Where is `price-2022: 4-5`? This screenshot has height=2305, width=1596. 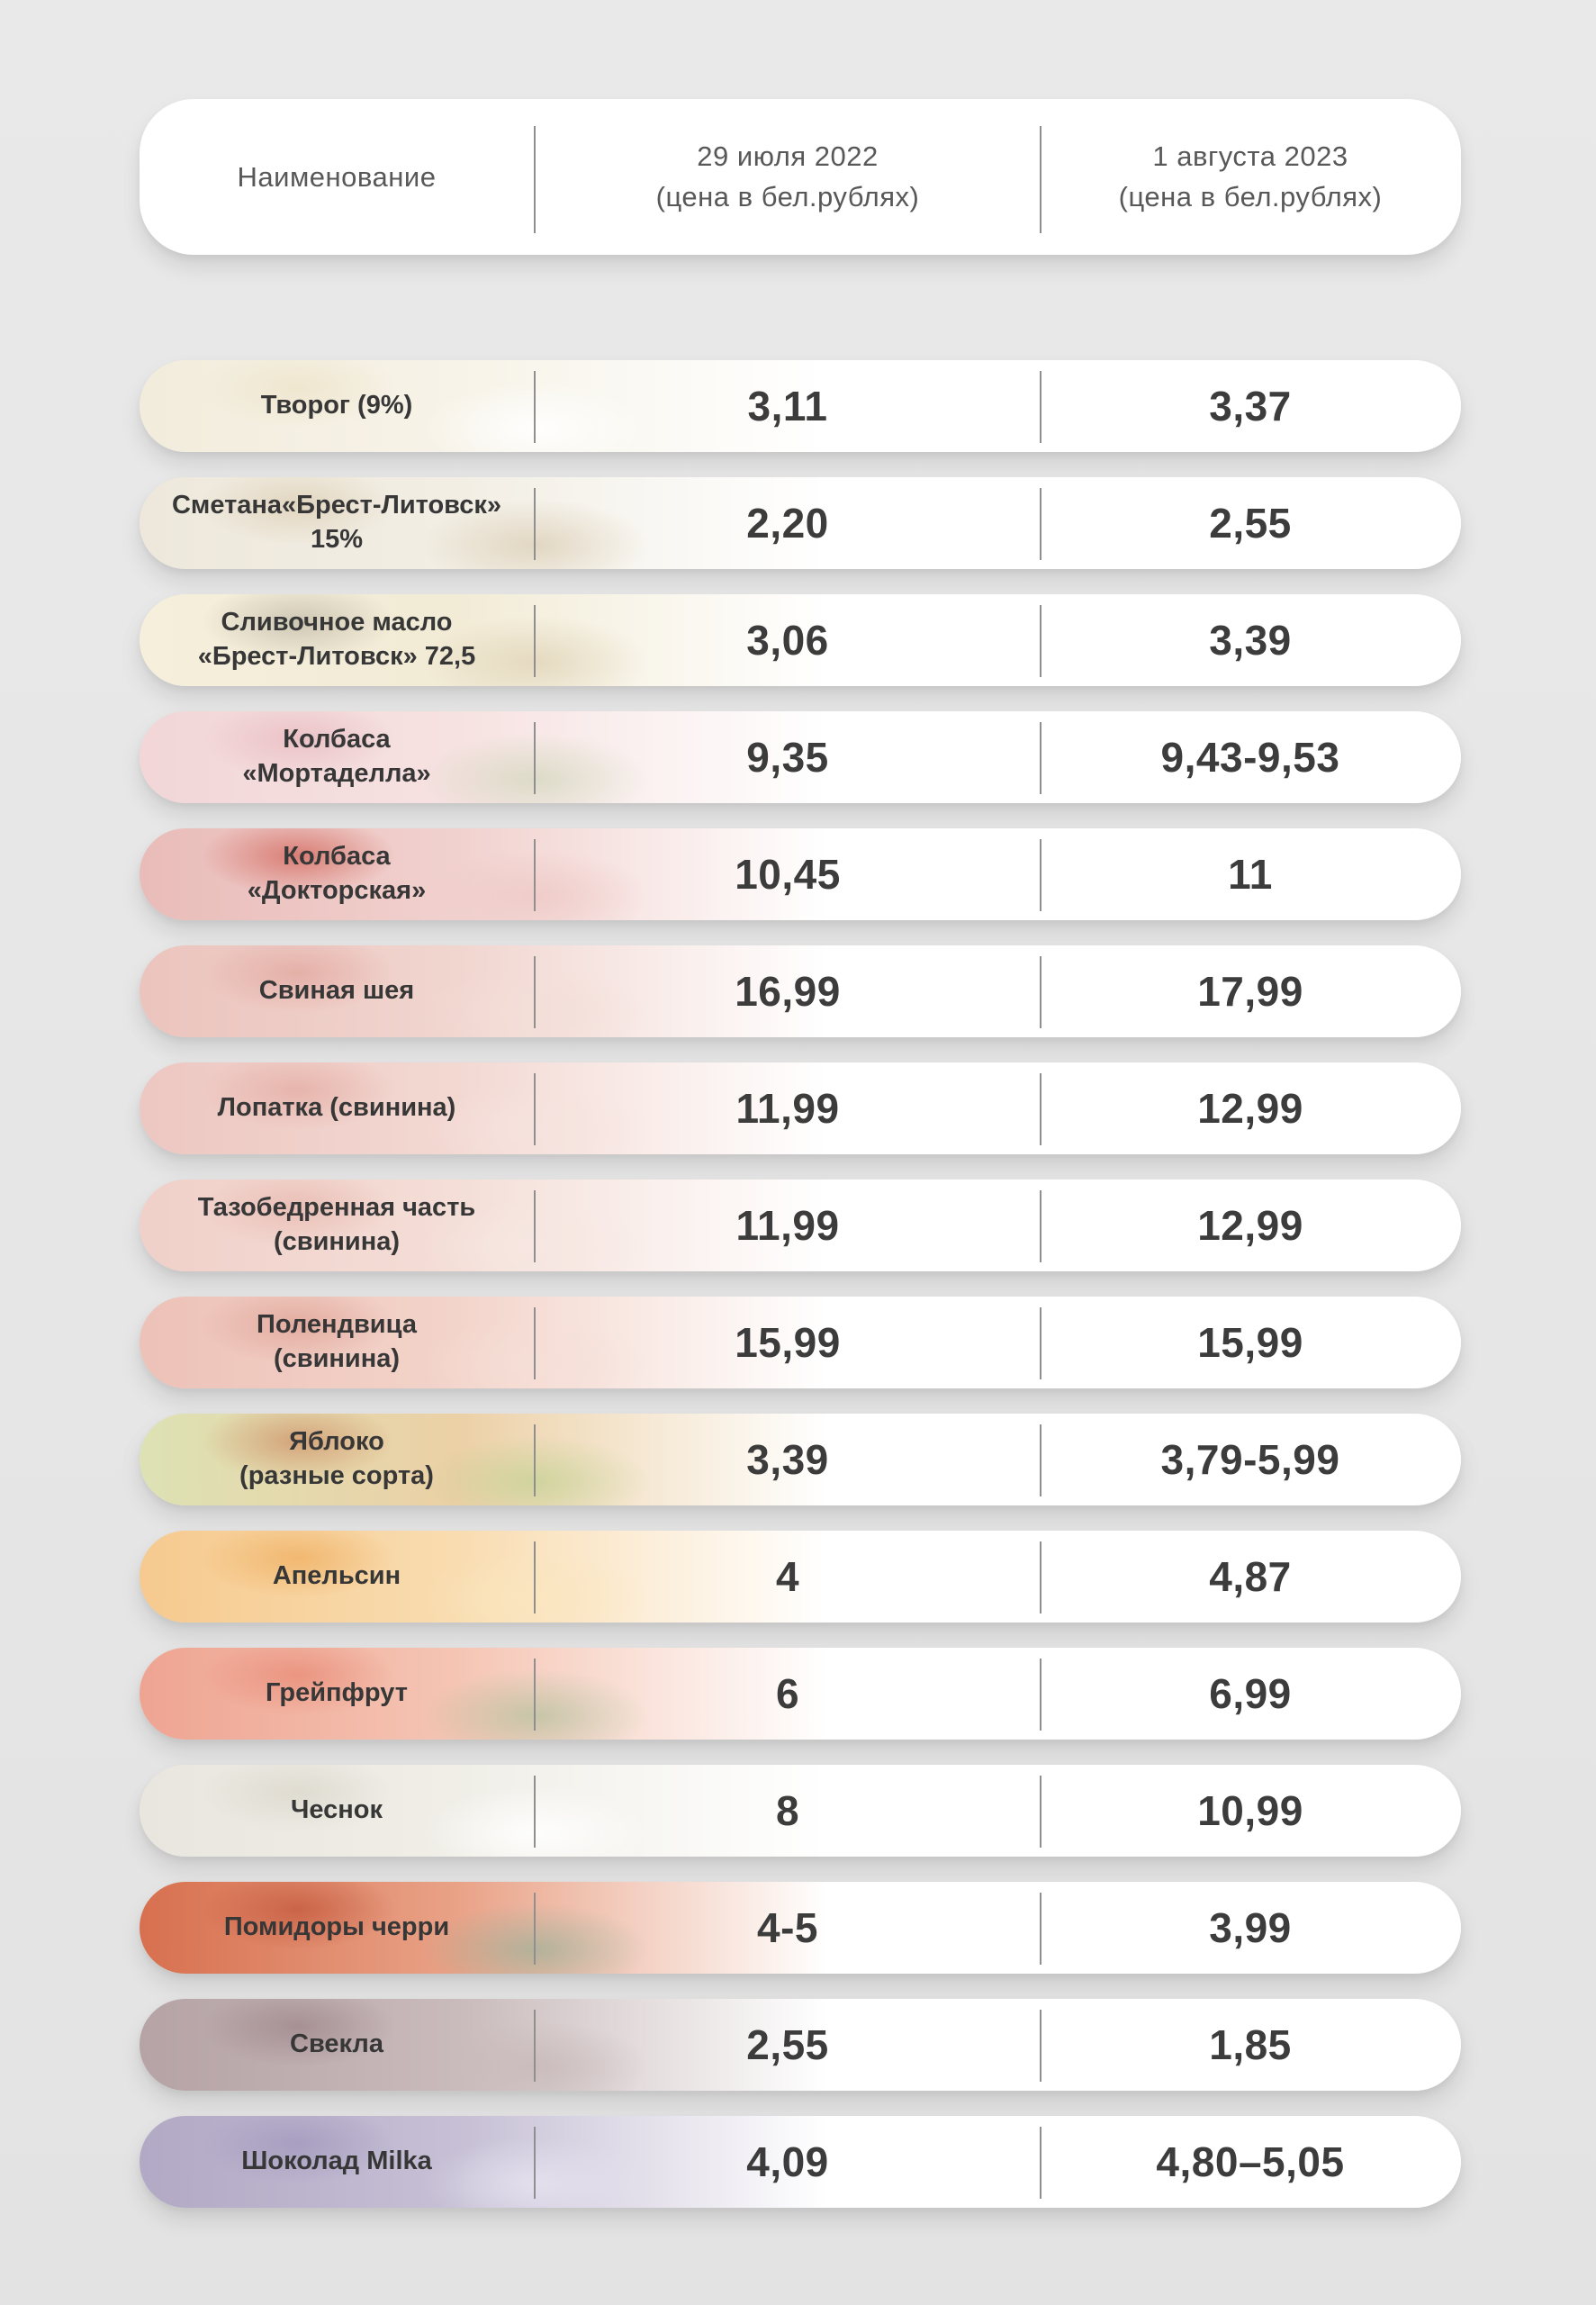
price-2022: 4-5 is located at coordinates (787, 1928).